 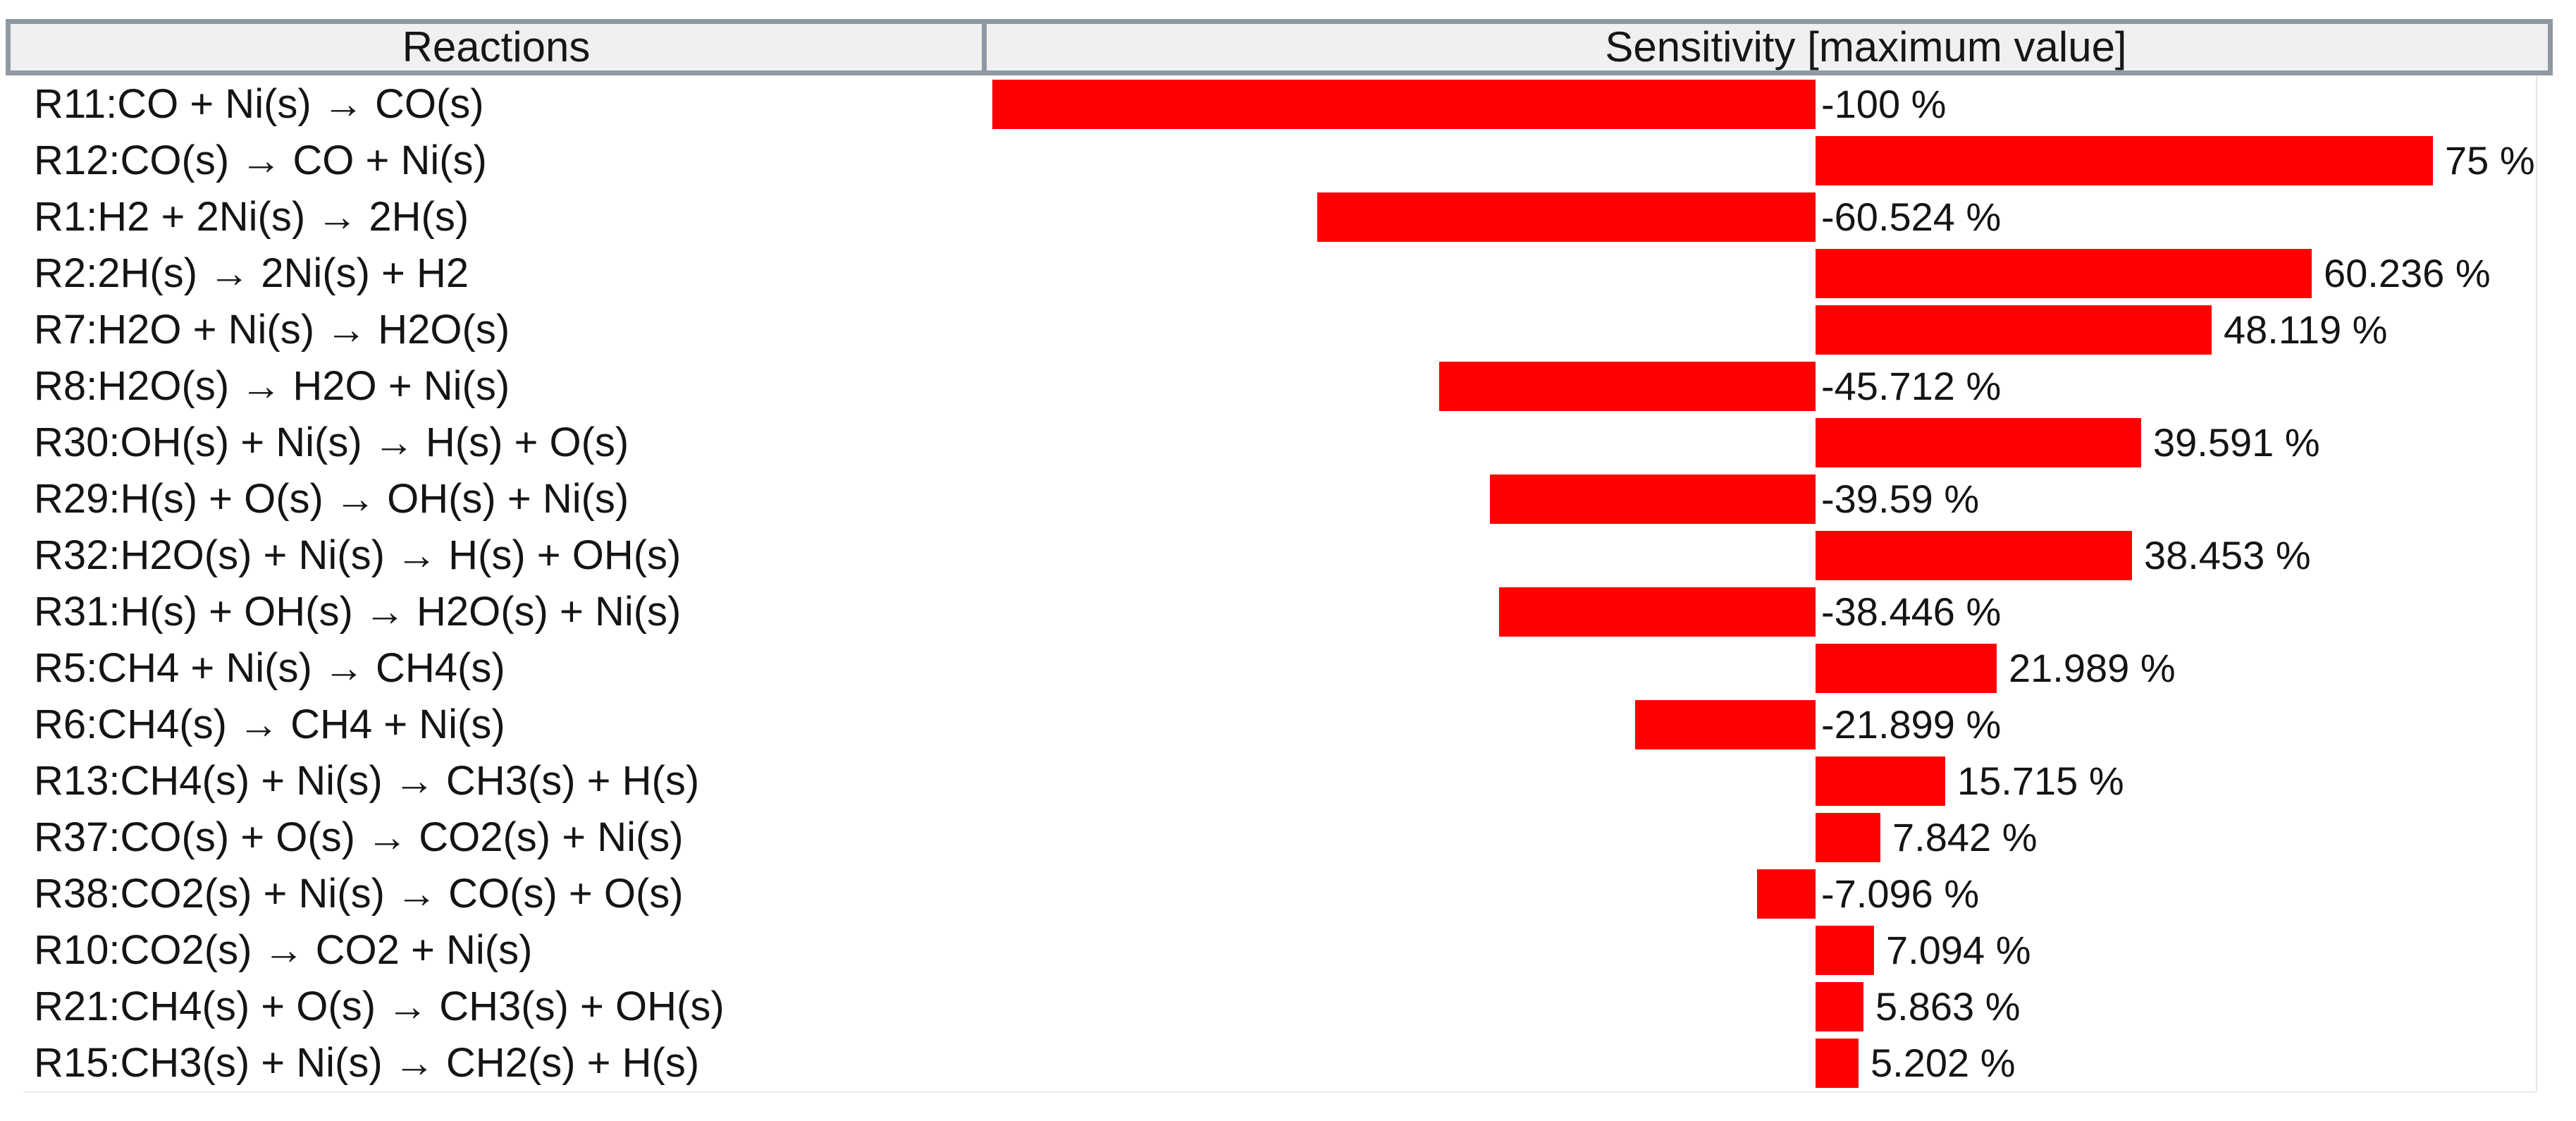 I want to click on table-row: R10:CO2(s) → CO2 + Ni(s) 7.094 %, so click(x=1288, y=950).